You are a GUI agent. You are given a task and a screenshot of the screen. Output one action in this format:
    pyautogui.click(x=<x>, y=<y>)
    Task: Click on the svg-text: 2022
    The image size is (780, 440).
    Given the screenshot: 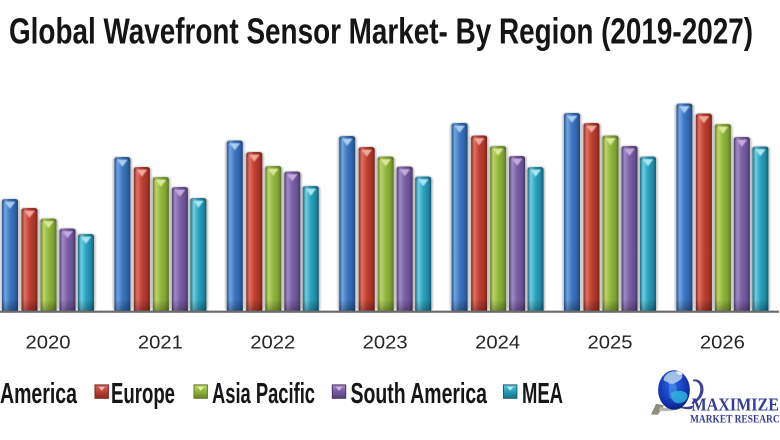 What is the action you would take?
    pyautogui.click(x=272, y=342)
    